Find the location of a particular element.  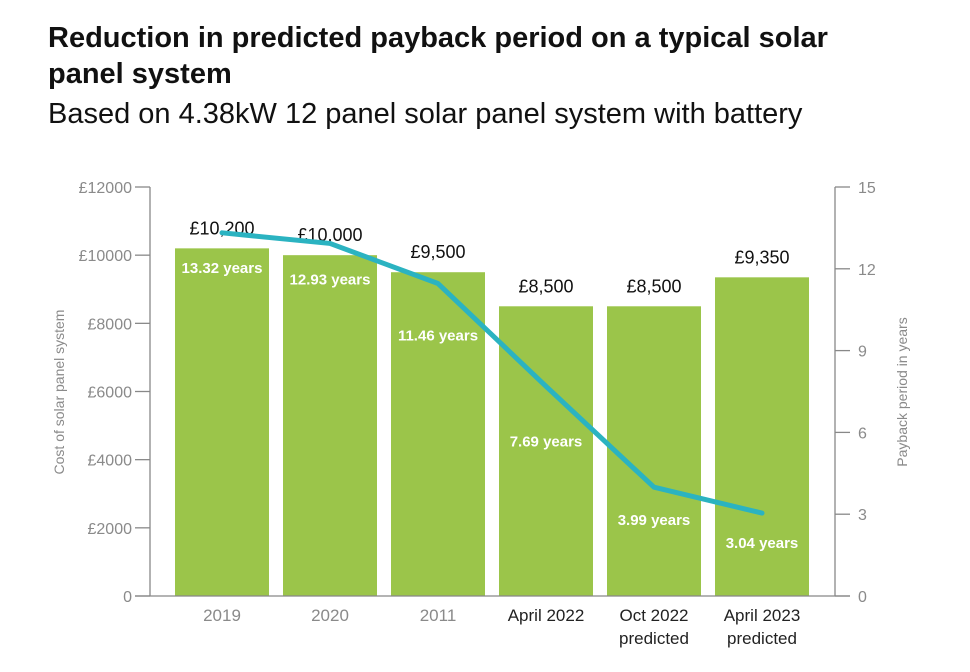

x-tick-label: 2019 is located at coordinates (222, 615).